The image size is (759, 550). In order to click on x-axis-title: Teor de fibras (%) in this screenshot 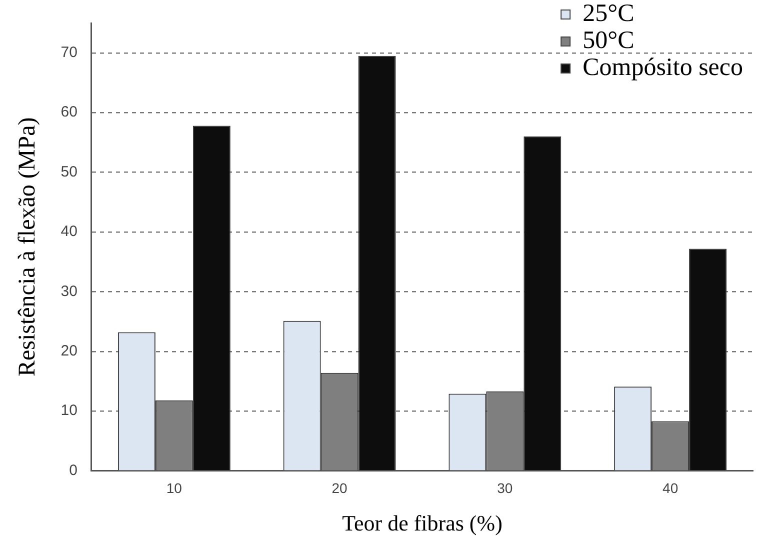, I will do `click(422, 523)`.